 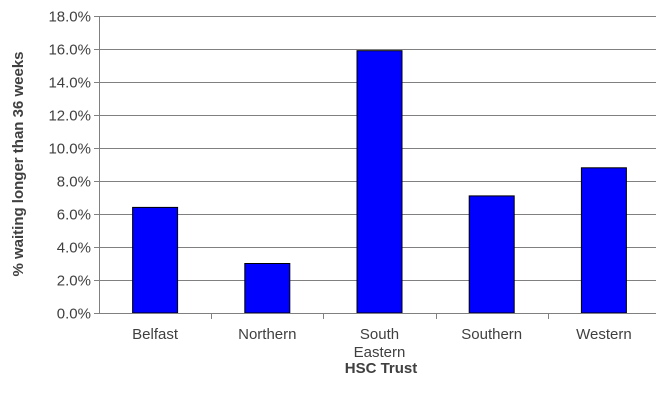 What do you see at coordinates (74, 248) in the screenshot?
I see `y-tick-label: 4.0%` at bounding box center [74, 248].